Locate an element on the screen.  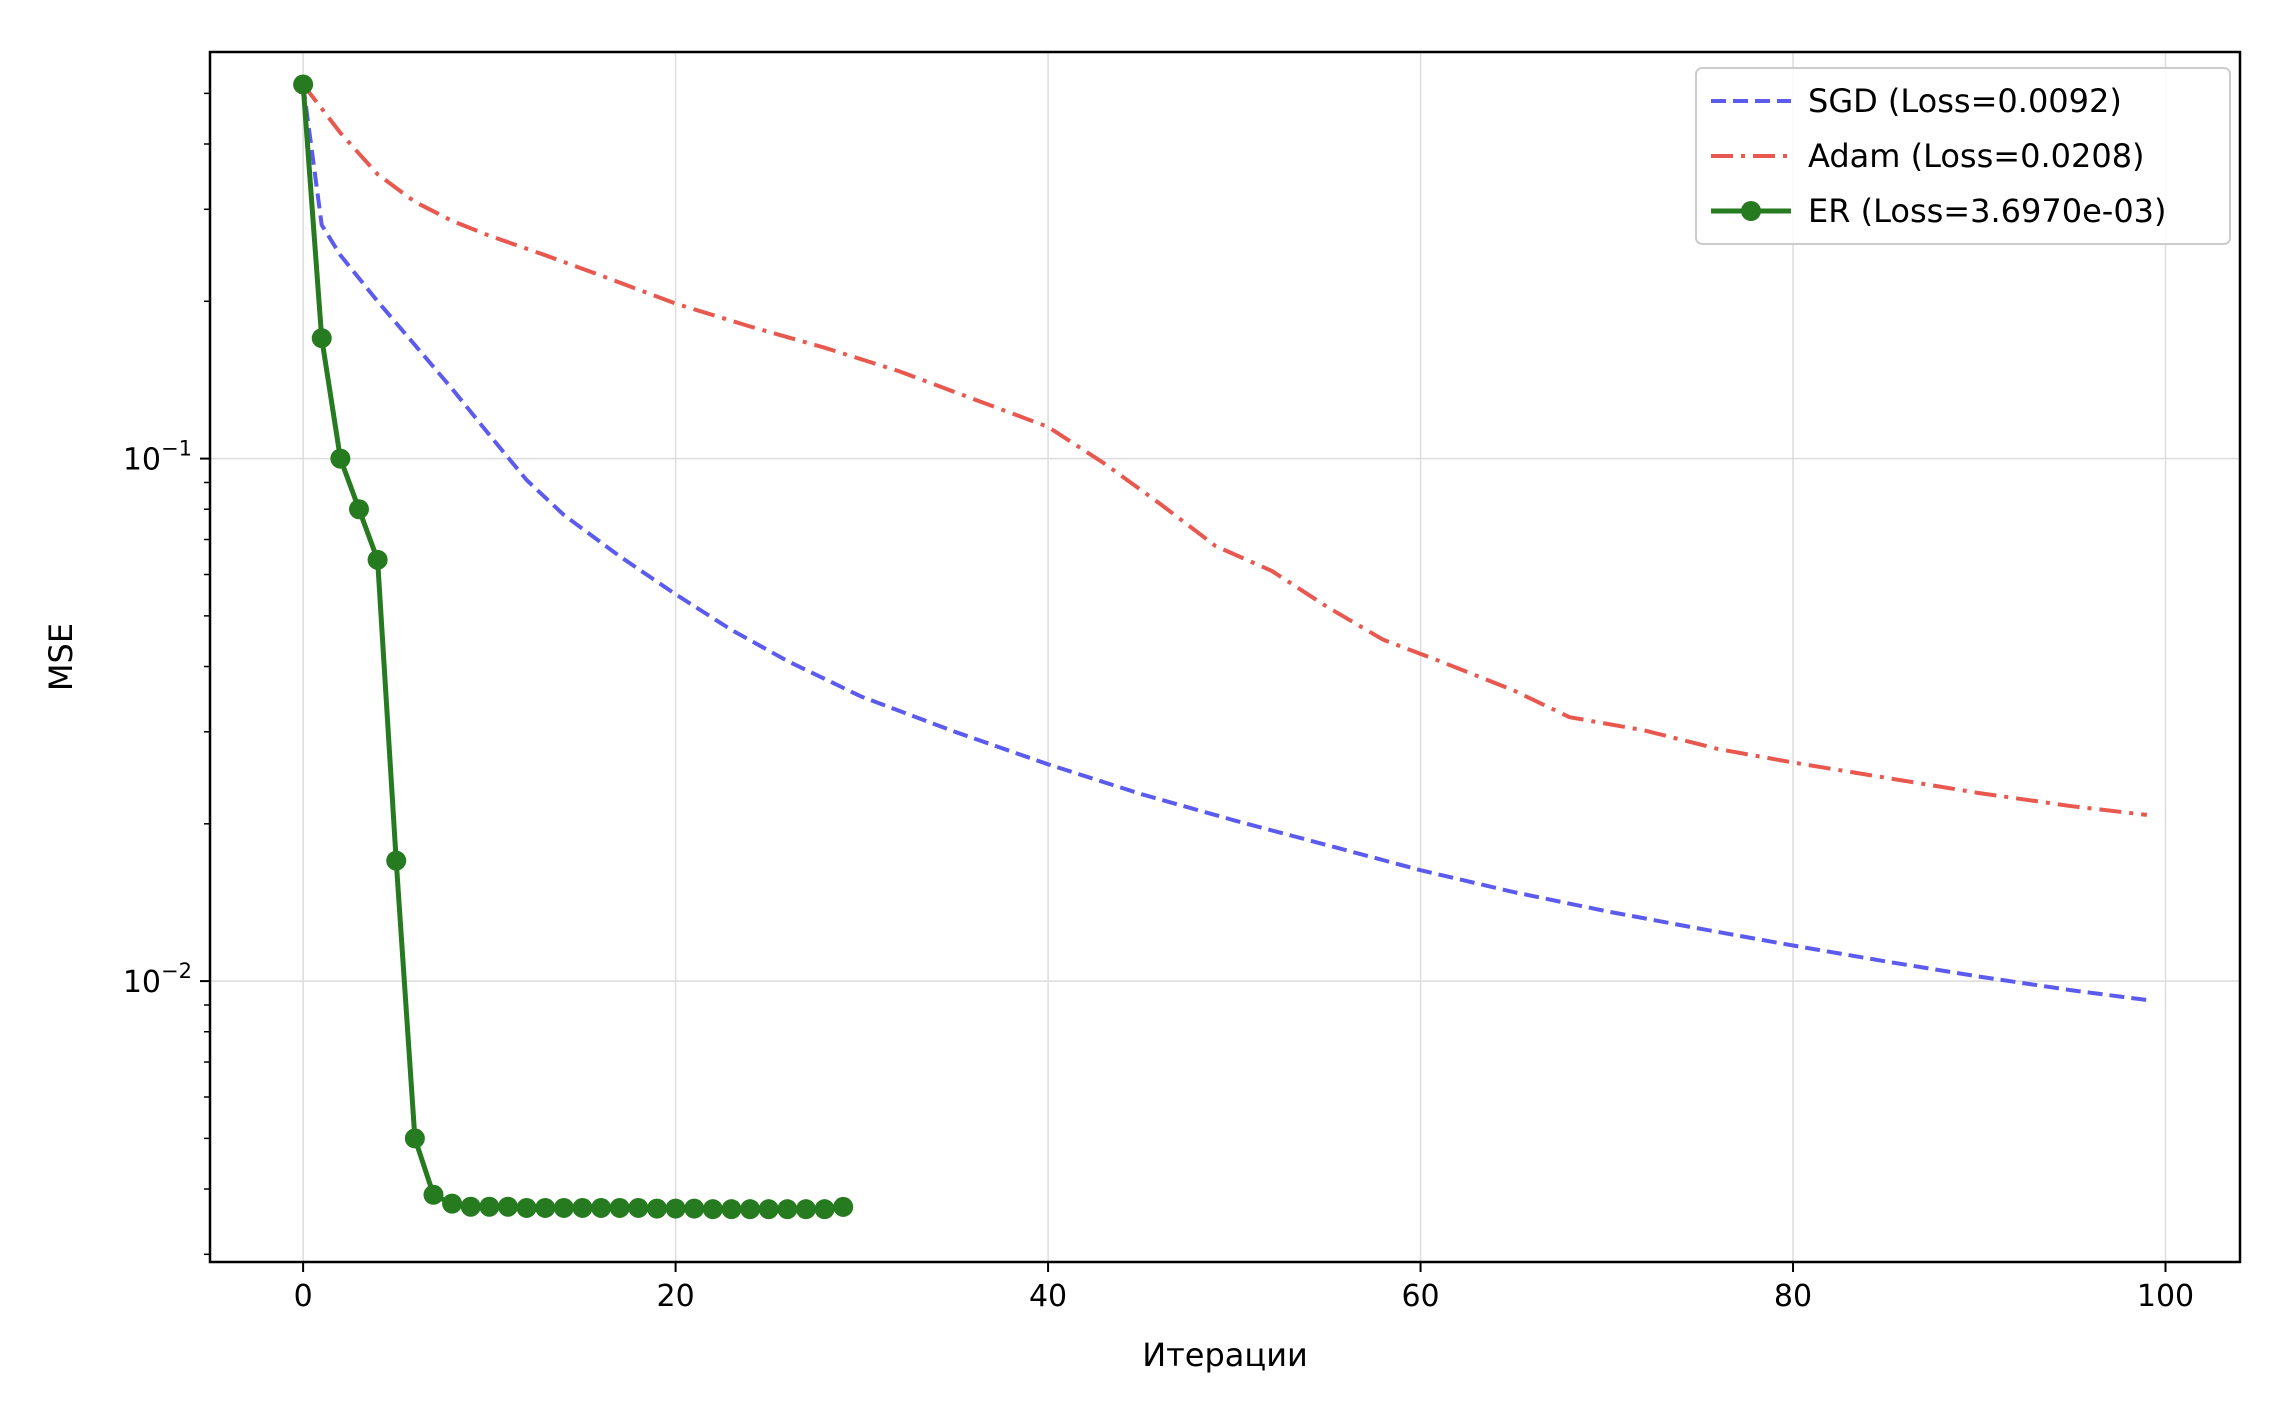
x-tick-label: 20 is located at coordinates (676, 1296).